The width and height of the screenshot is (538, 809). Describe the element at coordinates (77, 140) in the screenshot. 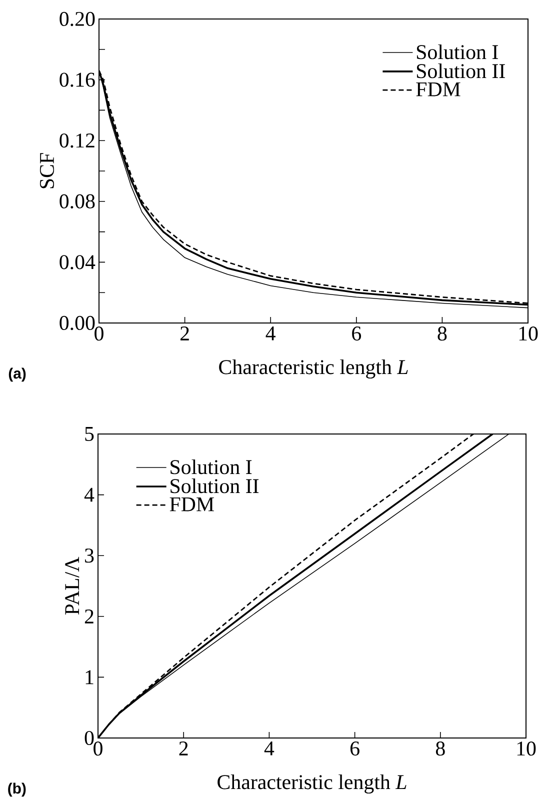

I see `y-tick-label: 0.12` at that location.